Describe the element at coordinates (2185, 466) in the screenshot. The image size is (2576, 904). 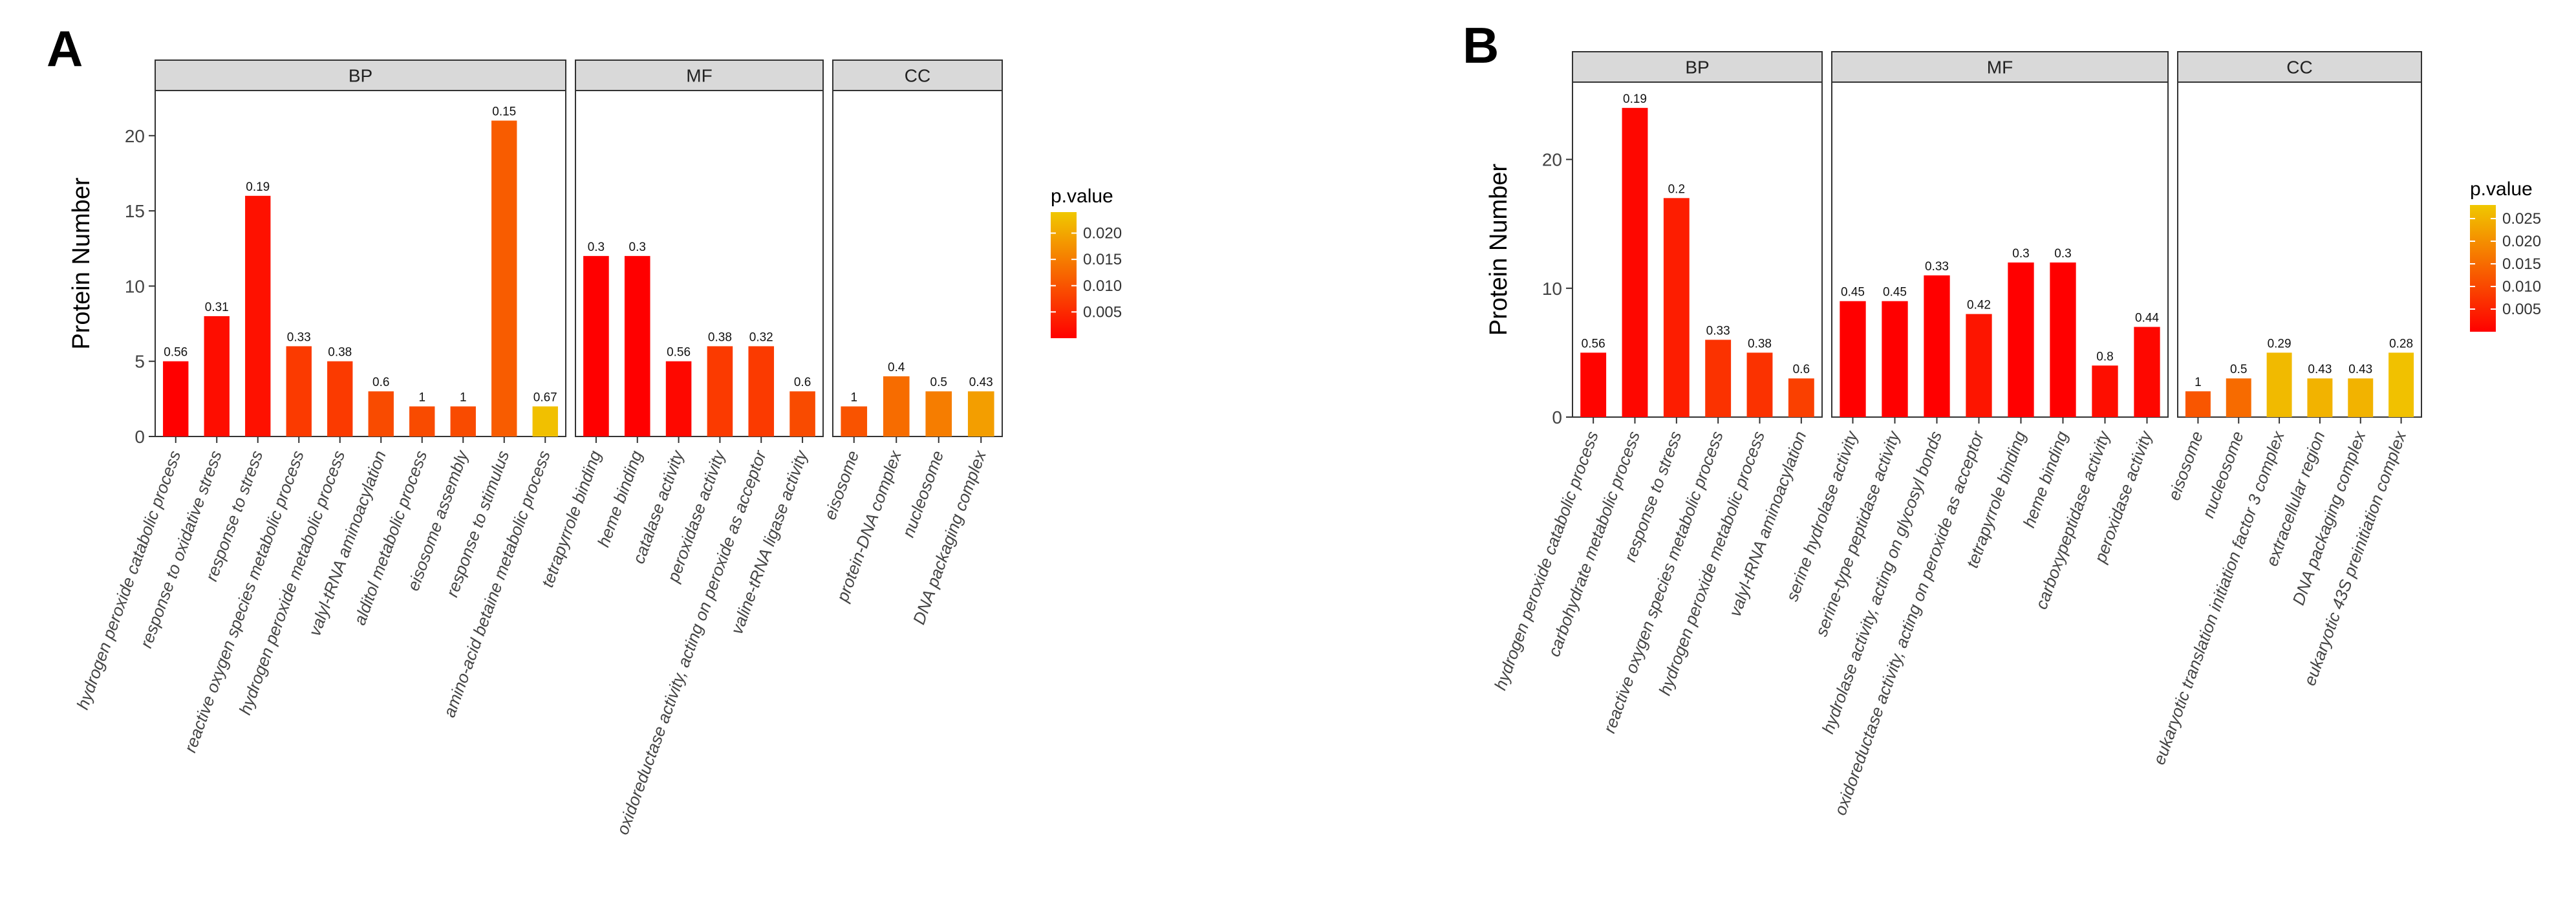
I see `x-tick-label: eisosome` at that location.